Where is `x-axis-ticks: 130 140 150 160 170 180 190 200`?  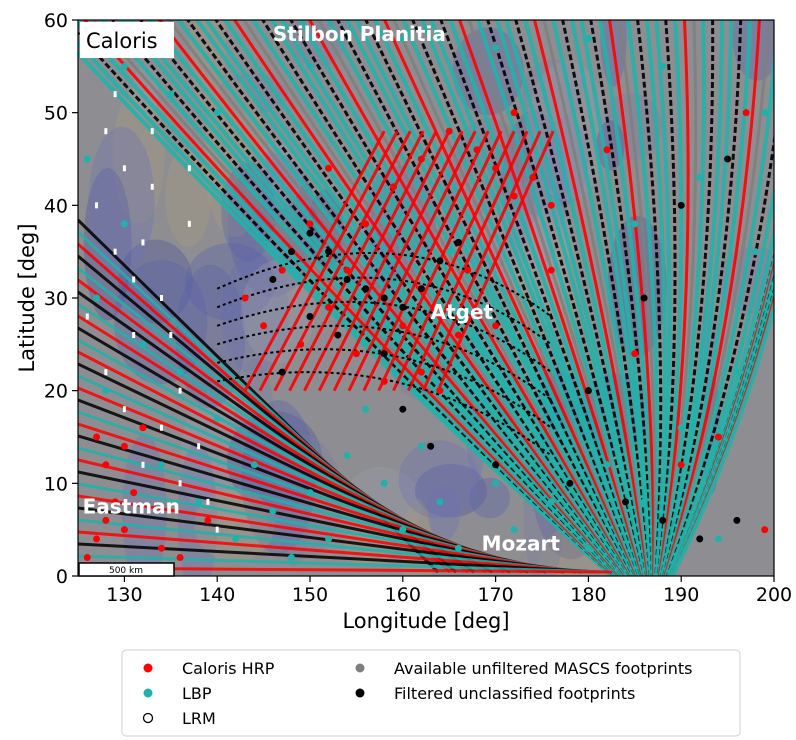
x-axis-ticks: 130 140 150 160 170 180 190 200 is located at coordinates (449, 591).